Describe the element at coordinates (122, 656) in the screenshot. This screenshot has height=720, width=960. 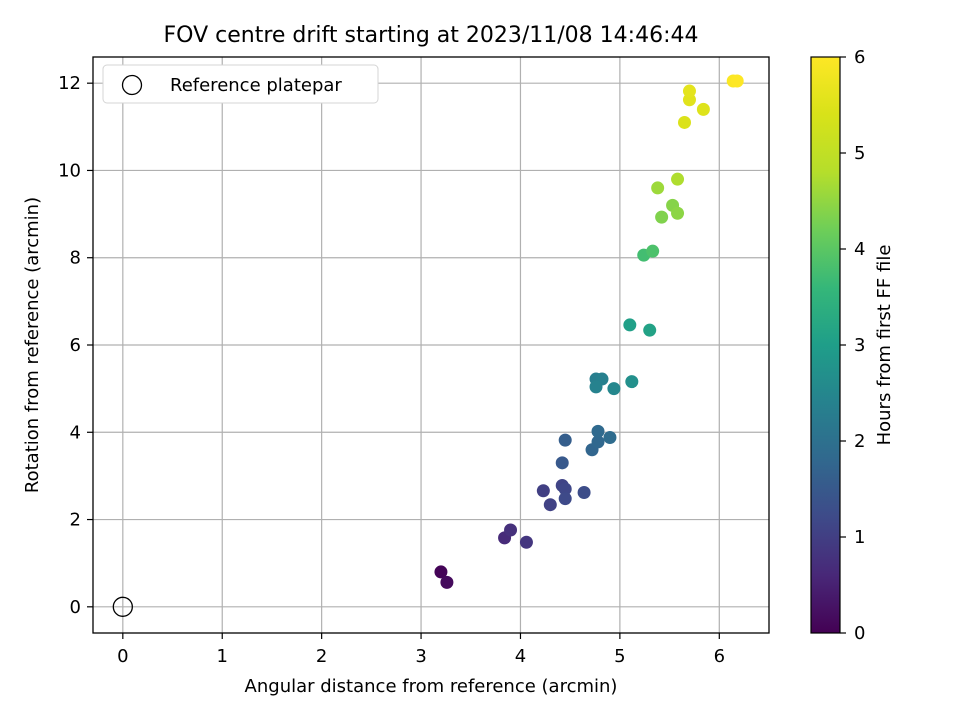
I see `x-tick-label: 0` at that location.